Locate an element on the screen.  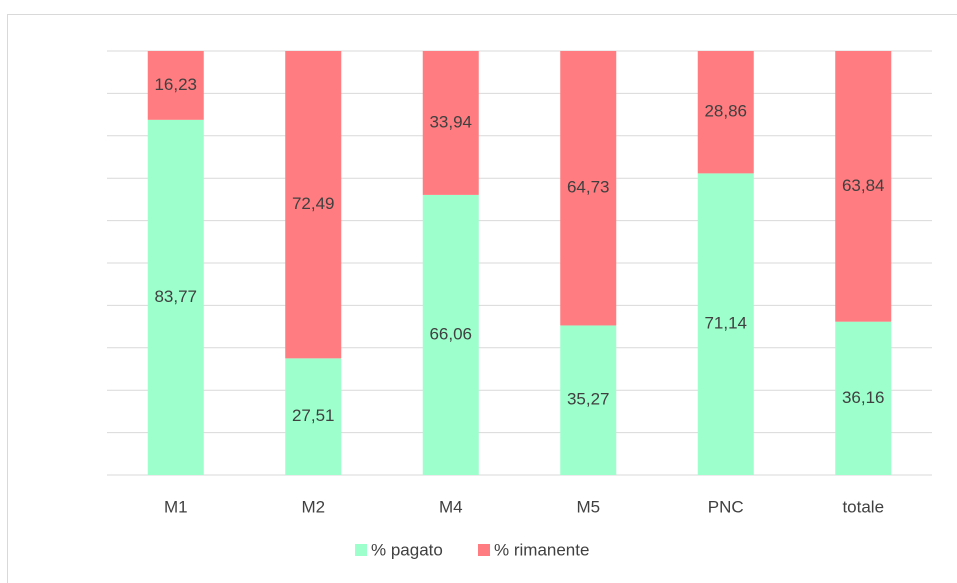
legend-label: % pagato is located at coordinates (407, 549).